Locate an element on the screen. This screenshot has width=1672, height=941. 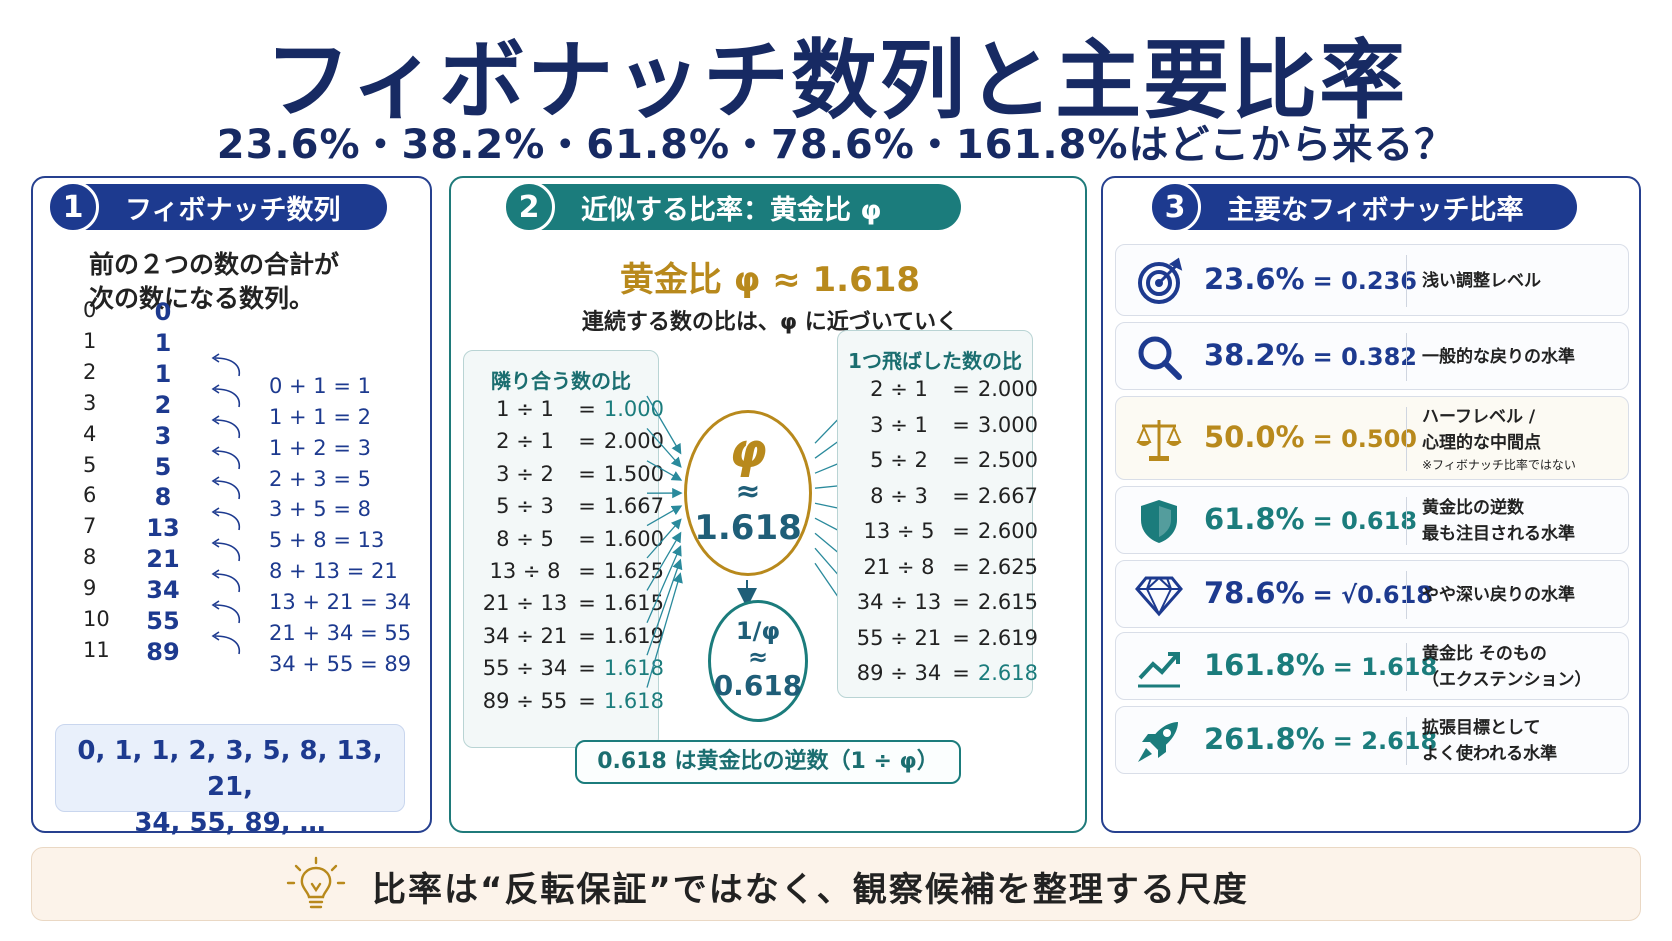
sequence-row: 10 55 21 + 34 = 55 is located at coordinates (233, 622).